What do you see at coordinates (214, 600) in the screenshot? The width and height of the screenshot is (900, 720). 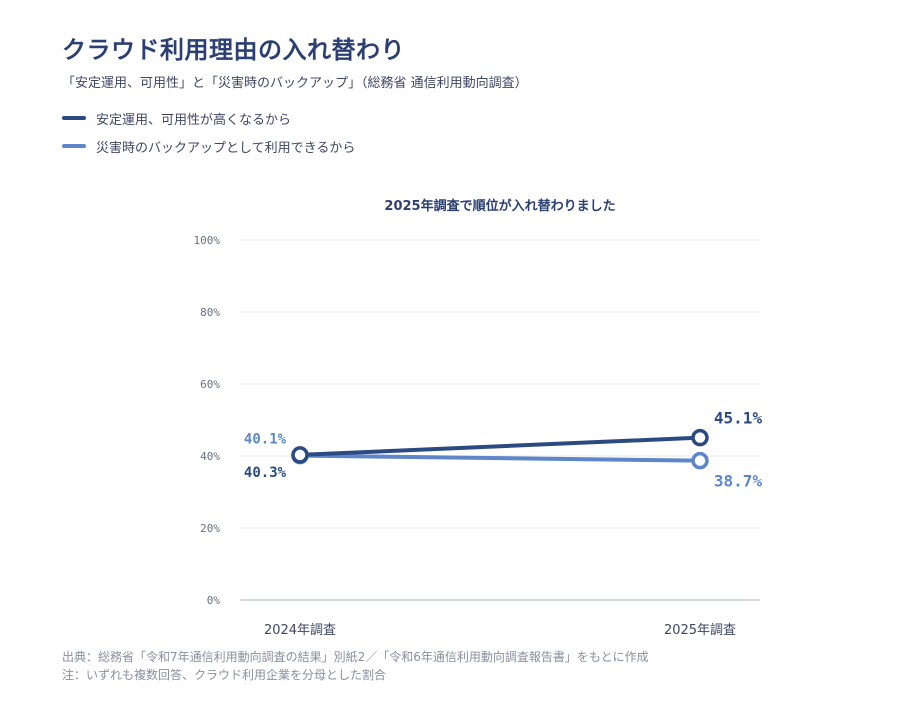 I see `y-tick-label: 0%` at bounding box center [214, 600].